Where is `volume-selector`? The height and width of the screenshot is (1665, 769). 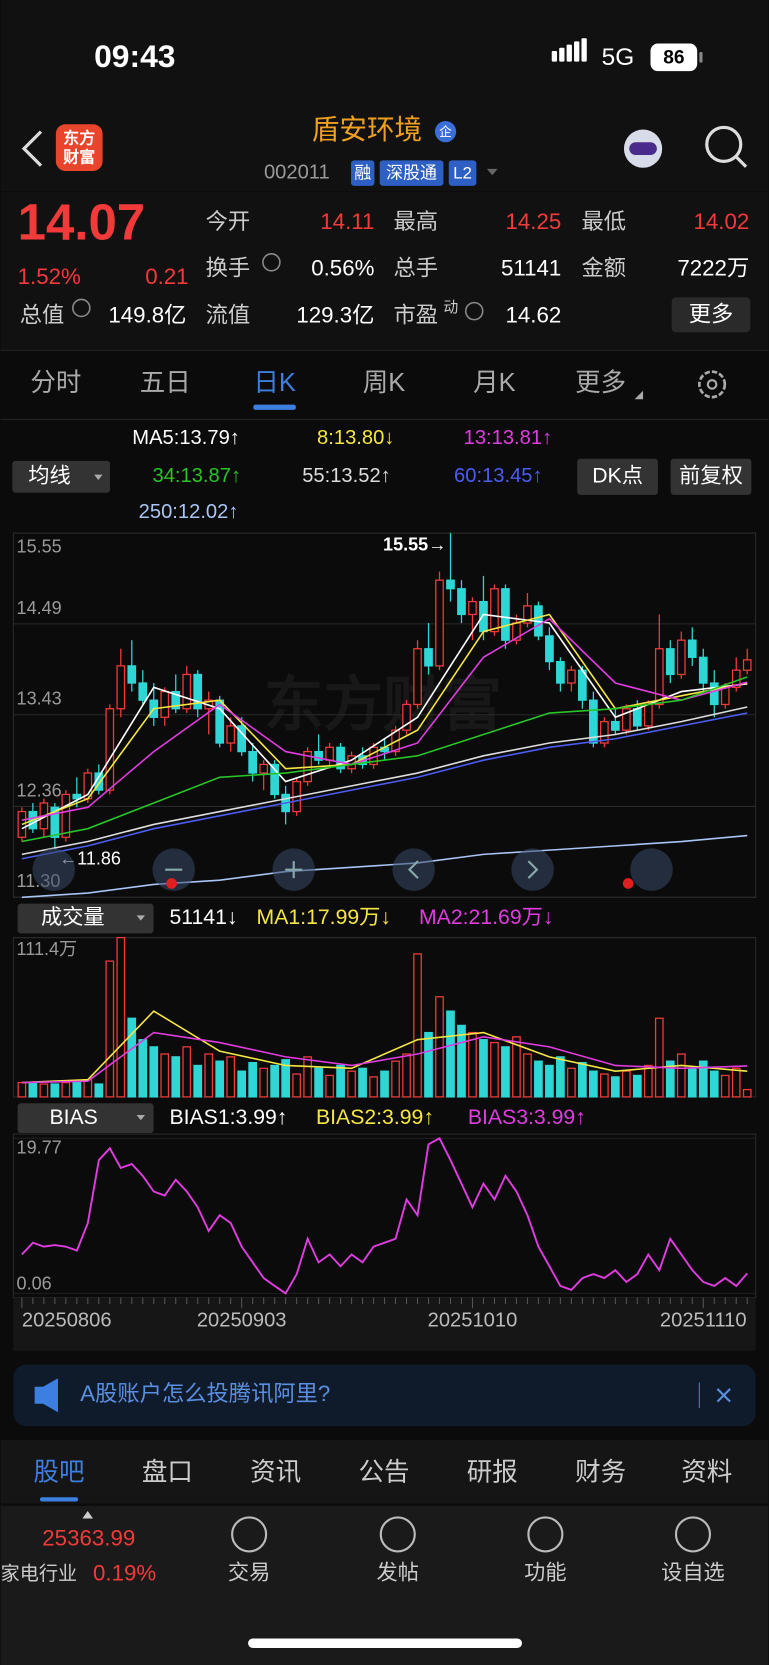 volume-selector is located at coordinates (85, 918).